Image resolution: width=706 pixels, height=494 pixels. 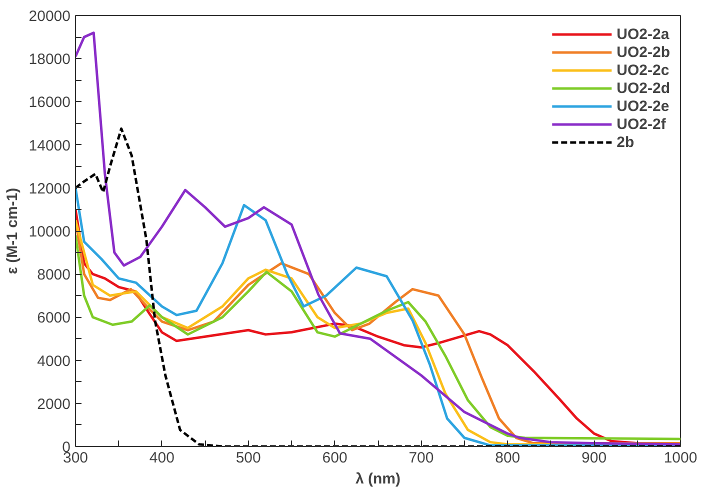 What do you see at coordinates (49, 16) in the screenshot?
I see `y-tick-label: 20000` at bounding box center [49, 16].